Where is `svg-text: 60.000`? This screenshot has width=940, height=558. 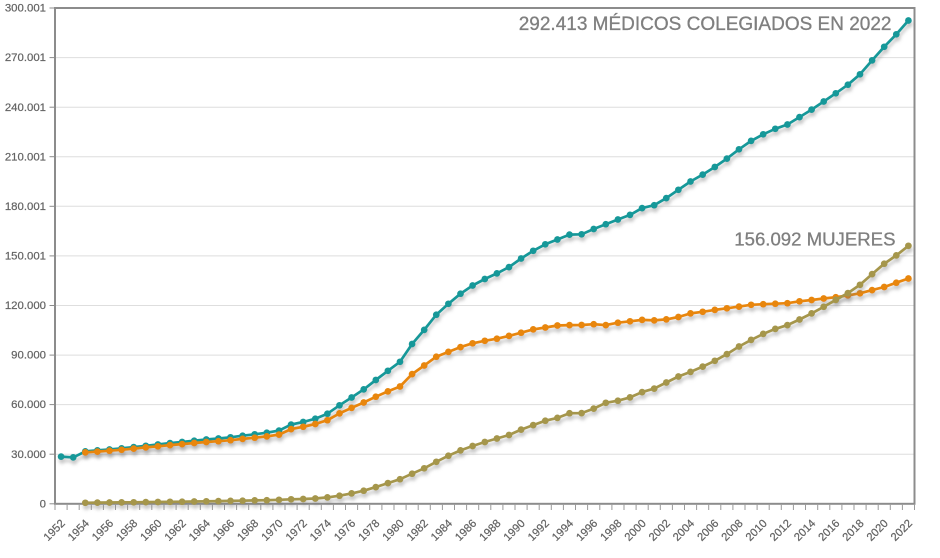
svg-text: 60.000 is located at coordinates (28, 405).